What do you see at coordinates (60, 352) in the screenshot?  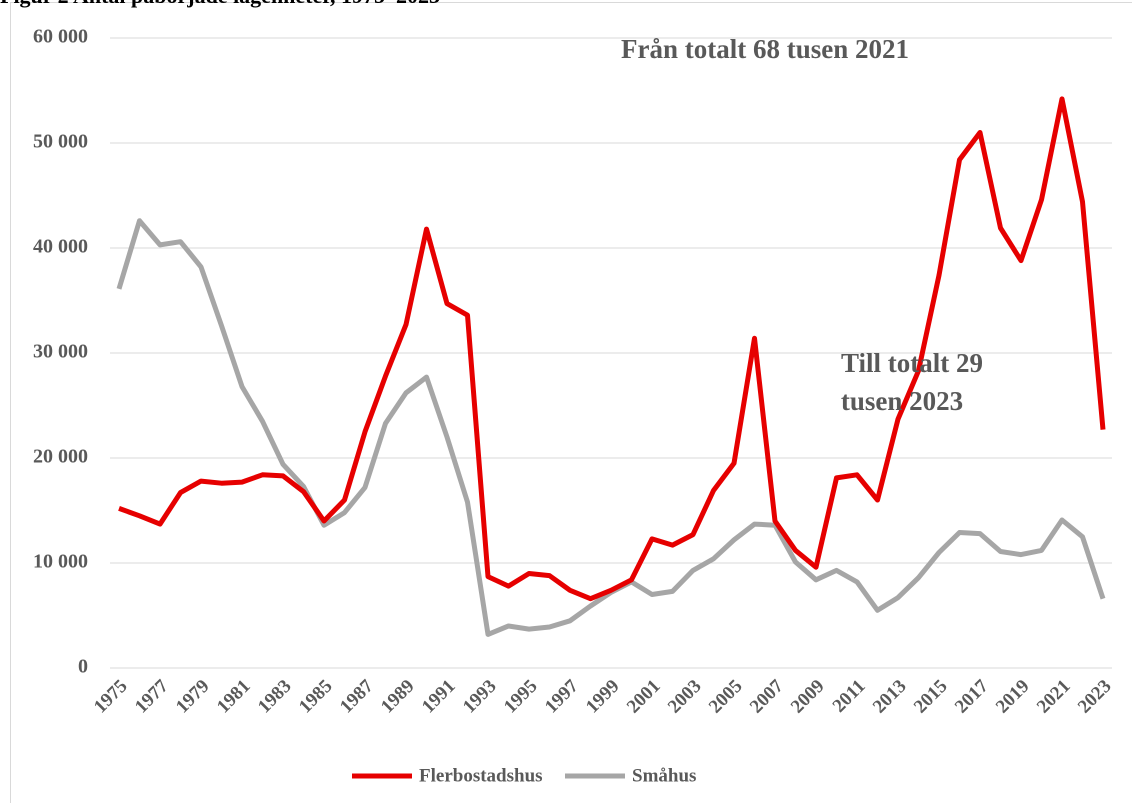 I see `y-tick-label: 30 000` at bounding box center [60, 352].